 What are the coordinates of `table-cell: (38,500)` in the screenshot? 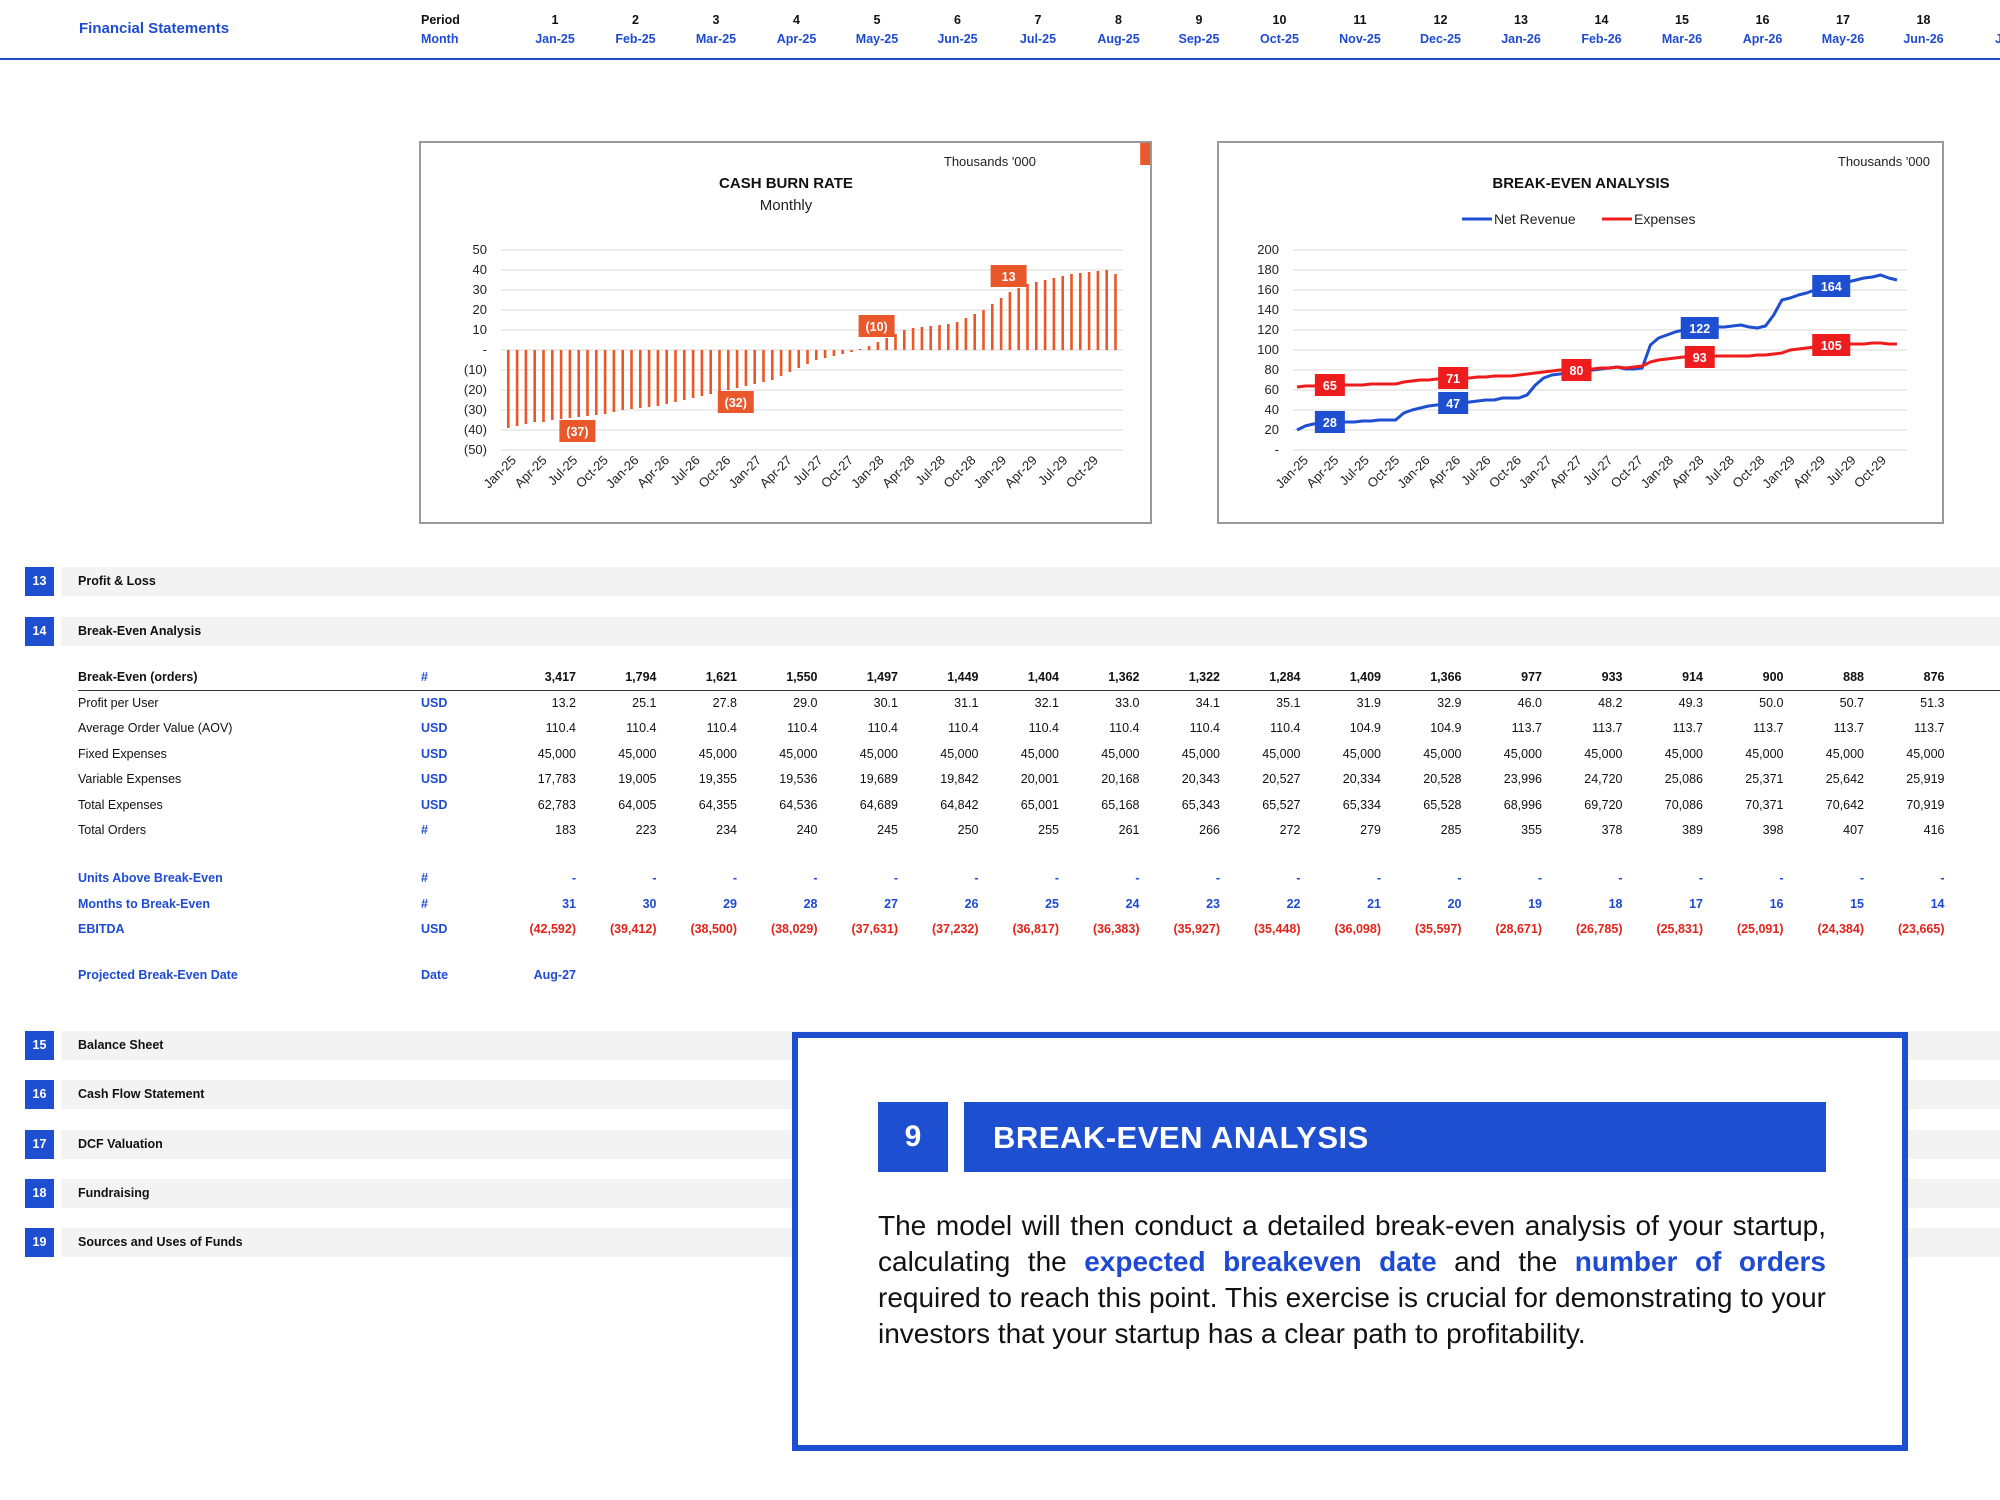 It's located at (713, 929).